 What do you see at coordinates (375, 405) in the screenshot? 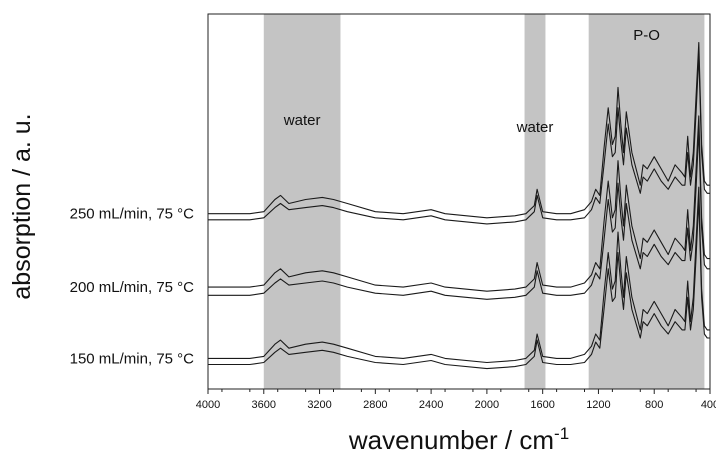
I see `x-tick-label: 2800` at bounding box center [375, 405].